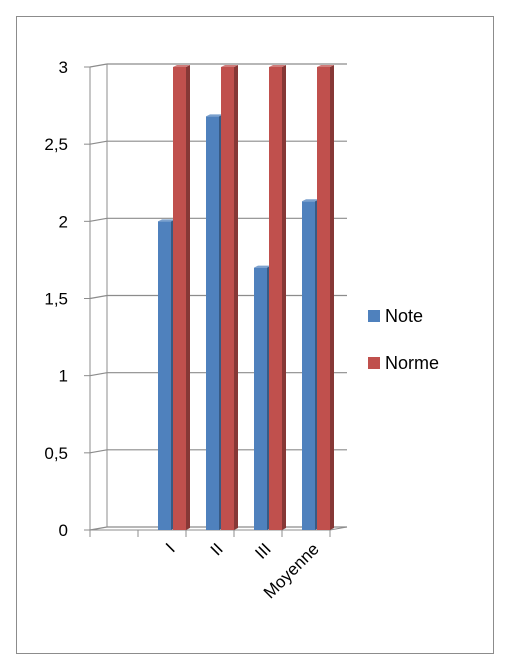  What do you see at coordinates (403, 339) in the screenshot?
I see `legend: Note Norme` at bounding box center [403, 339].